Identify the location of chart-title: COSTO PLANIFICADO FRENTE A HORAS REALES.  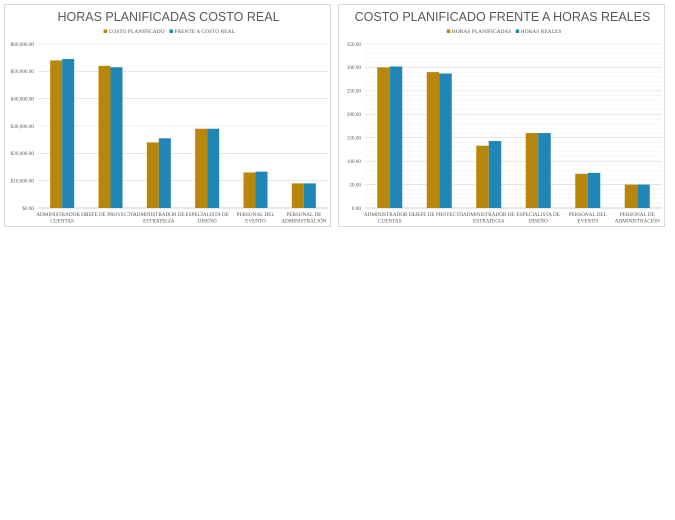
(503, 17).